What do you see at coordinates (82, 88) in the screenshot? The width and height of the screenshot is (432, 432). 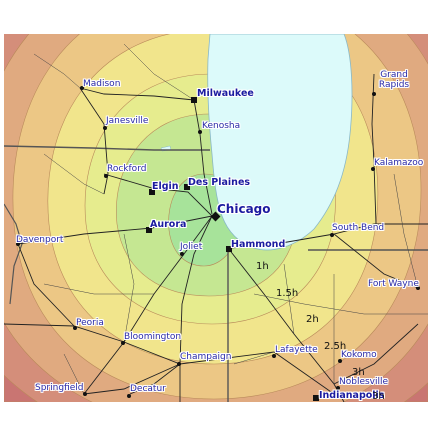 I see `madison-marker` at bounding box center [82, 88].